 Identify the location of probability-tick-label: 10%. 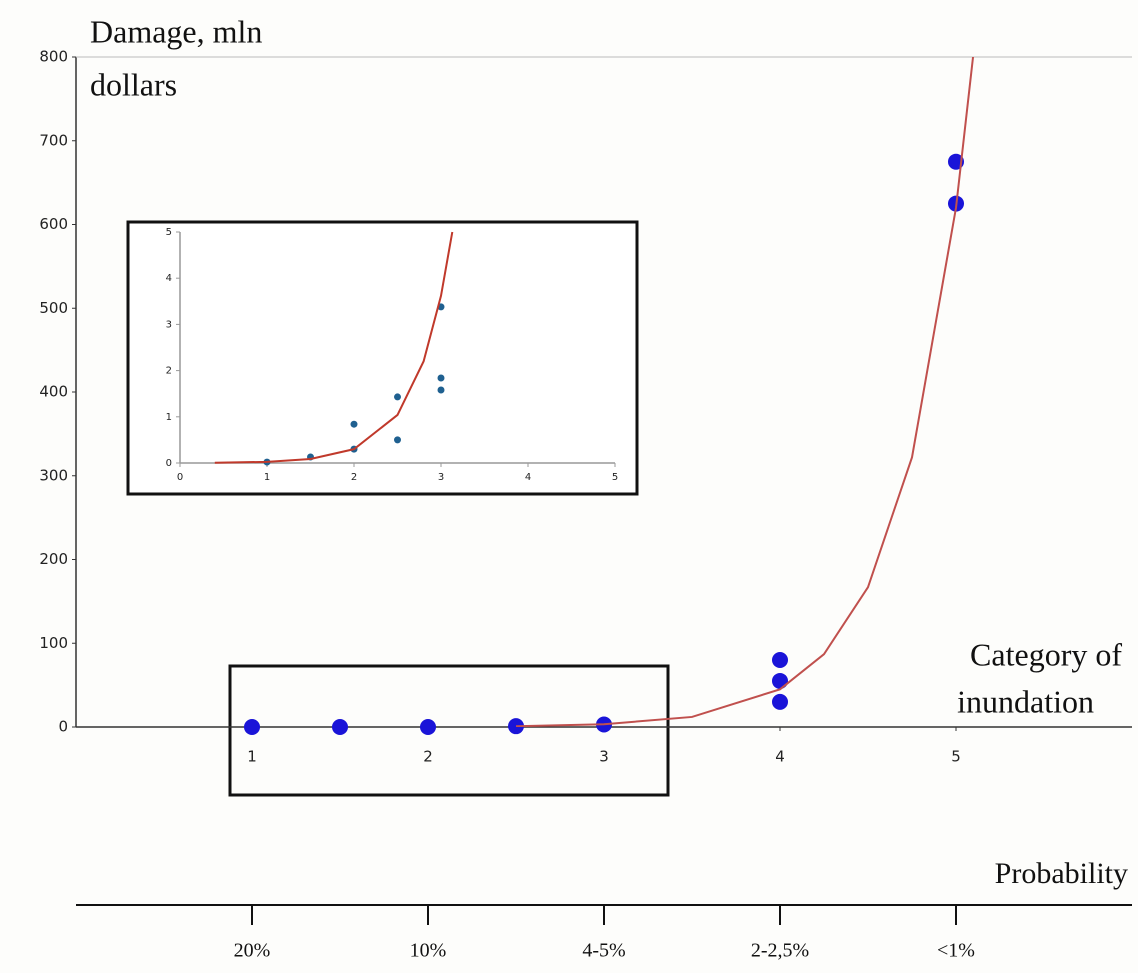
(428, 951).